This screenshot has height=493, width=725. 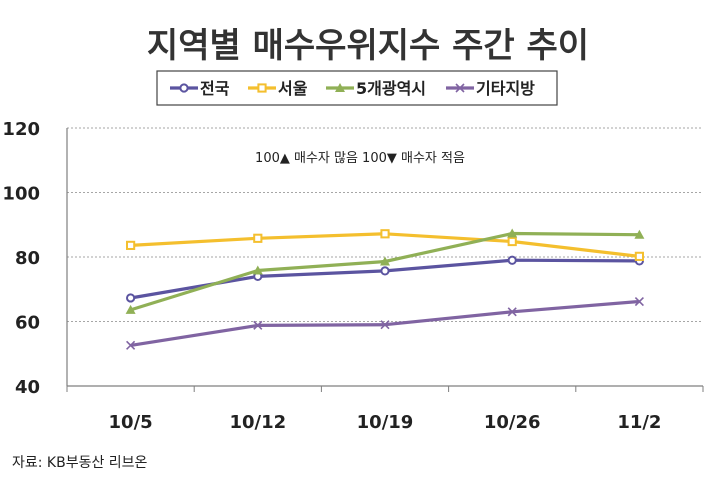 I want to click on chart-source: 자료: KB부동산 리브온, so click(x=80, y=463).